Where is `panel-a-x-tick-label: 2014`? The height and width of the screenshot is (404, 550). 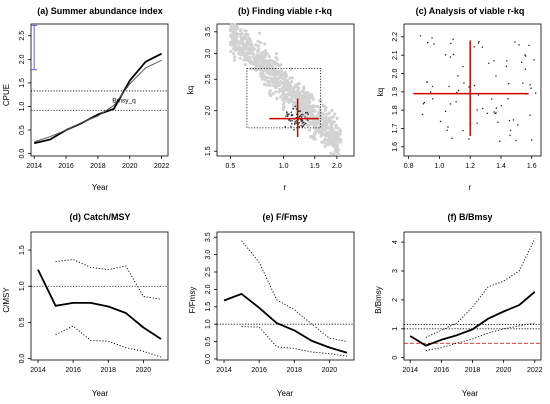 panel-a-x-tick-label: 2014 is located at coordinates (34, 166).